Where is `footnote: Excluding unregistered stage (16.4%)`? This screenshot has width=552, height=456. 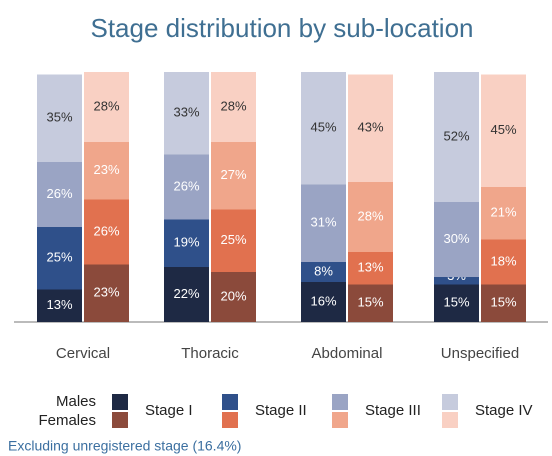 footnote: Excluding unregistered stage (16.4%) is located at coordinates (124, 446).